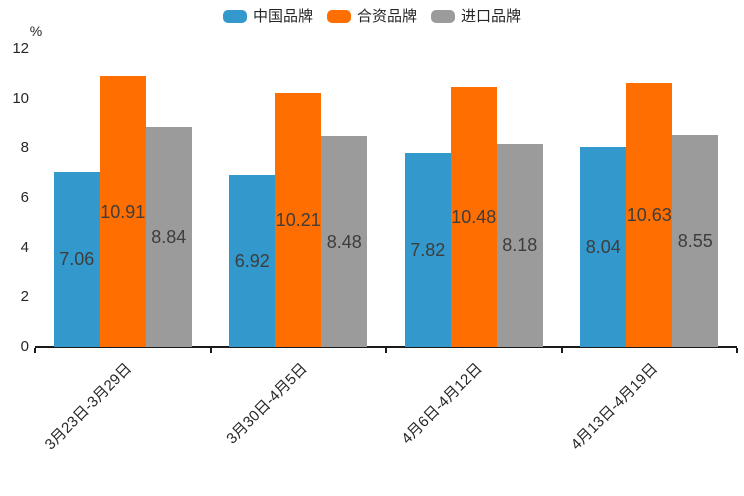 This screenshot has height=496, width=744. Describe the element at coordinates (24, 197) in the screenshot. I see `y-axis-tick-label: 6` at that location.